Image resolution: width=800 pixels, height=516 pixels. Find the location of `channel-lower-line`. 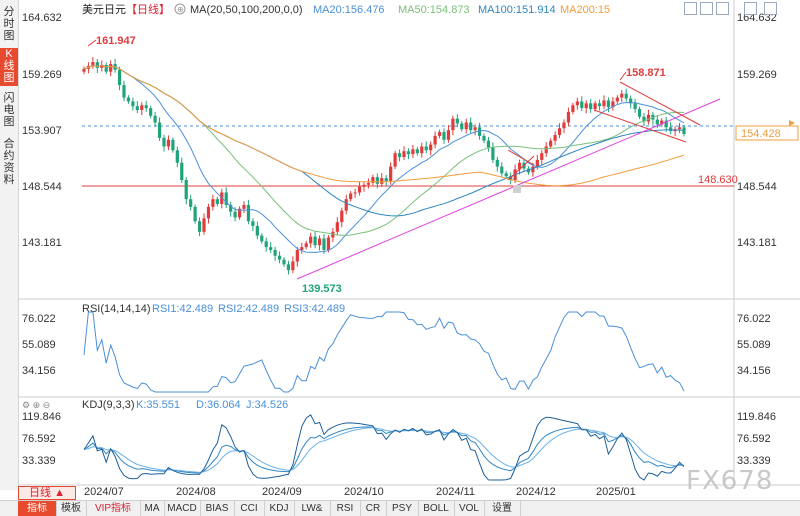

channel-lower-line is located at coordinates (640, 126).